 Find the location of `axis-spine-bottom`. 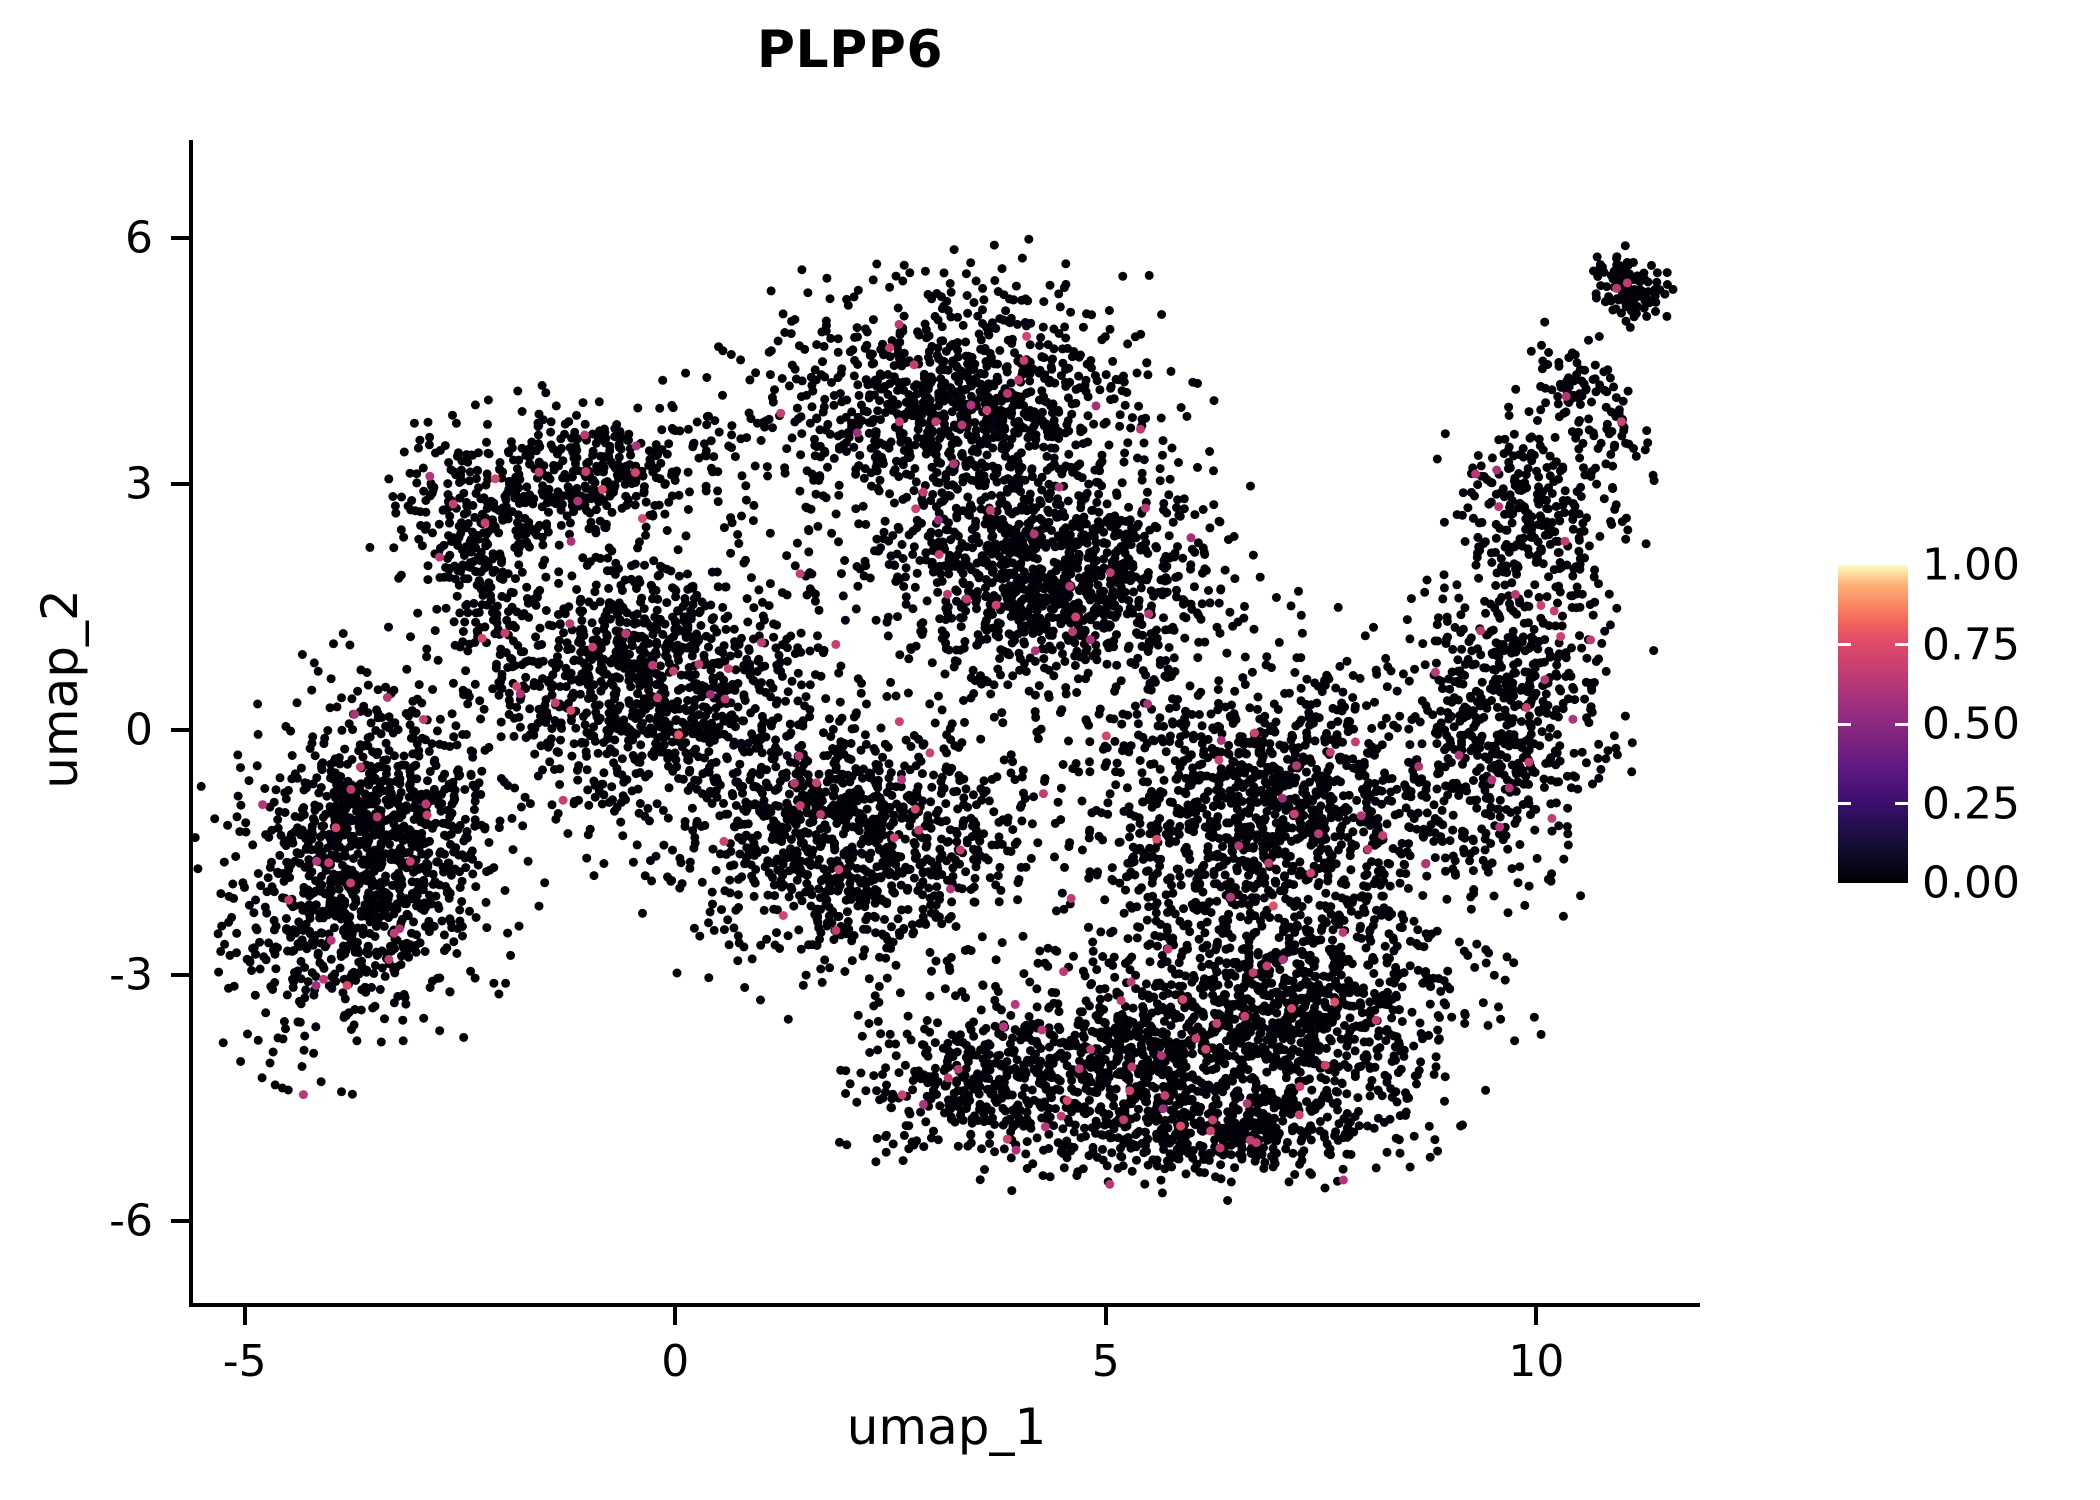

axis-spine-bottom is located at coordinates (944, 1305).